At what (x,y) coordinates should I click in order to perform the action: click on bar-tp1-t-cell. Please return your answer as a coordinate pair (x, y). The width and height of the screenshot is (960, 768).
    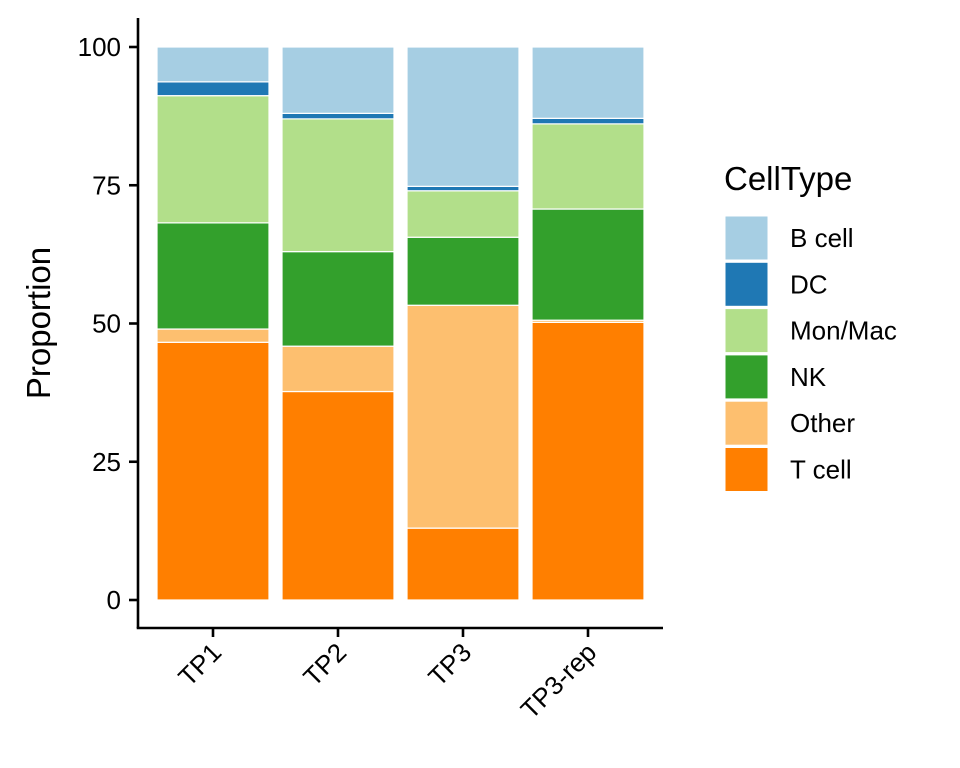
    Looking at the image, I should click on (213, 471).